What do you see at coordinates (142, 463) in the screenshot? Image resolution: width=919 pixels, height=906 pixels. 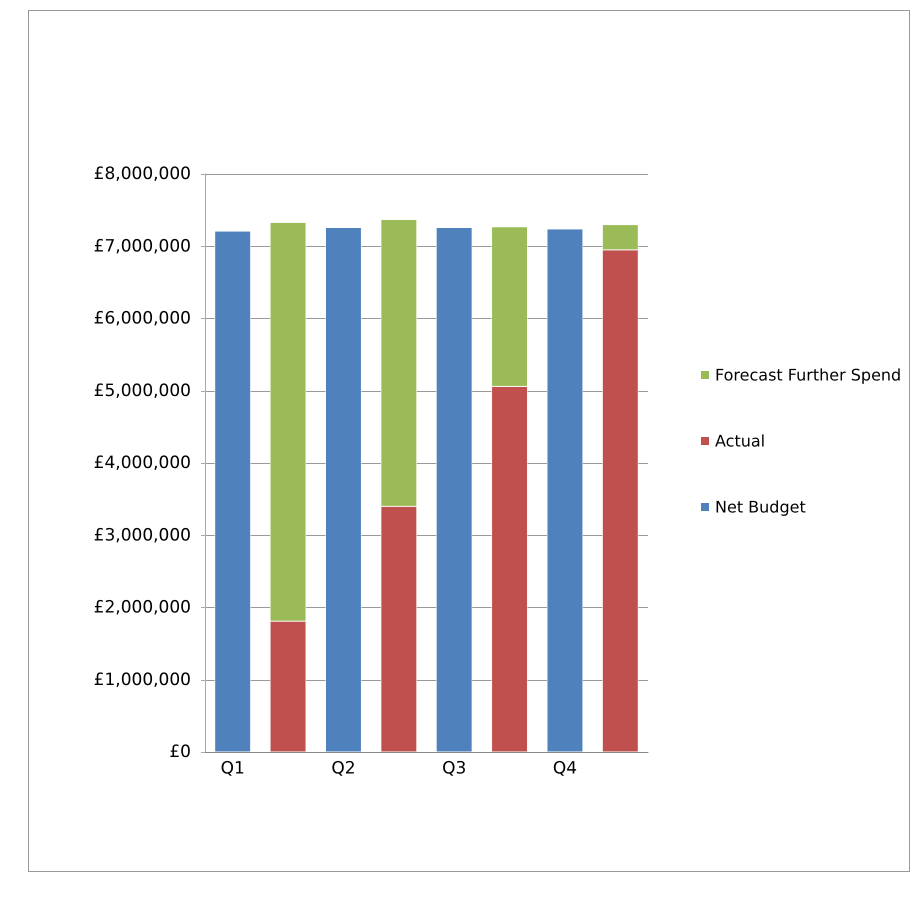 I see `y-tick-label: £4,000,000` at bounding box center [142, 463].